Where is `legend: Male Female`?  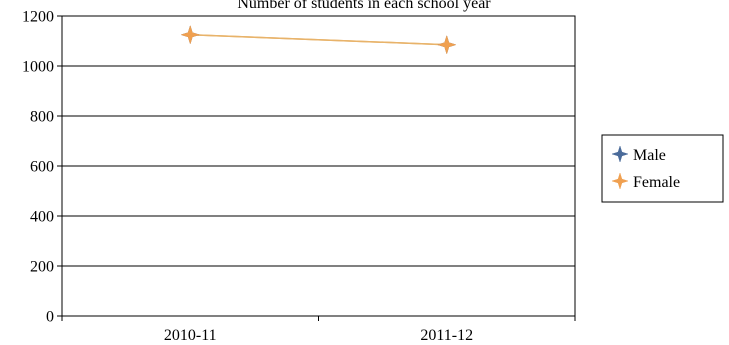
legend: Male Female is located at coordinates (662, 168).